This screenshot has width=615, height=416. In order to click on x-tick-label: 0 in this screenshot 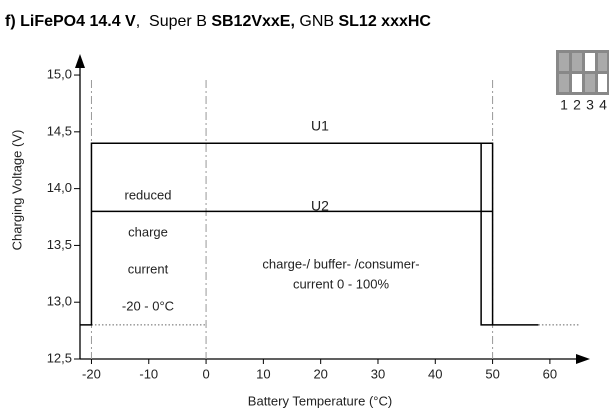, I will do `click(205, 373)`.